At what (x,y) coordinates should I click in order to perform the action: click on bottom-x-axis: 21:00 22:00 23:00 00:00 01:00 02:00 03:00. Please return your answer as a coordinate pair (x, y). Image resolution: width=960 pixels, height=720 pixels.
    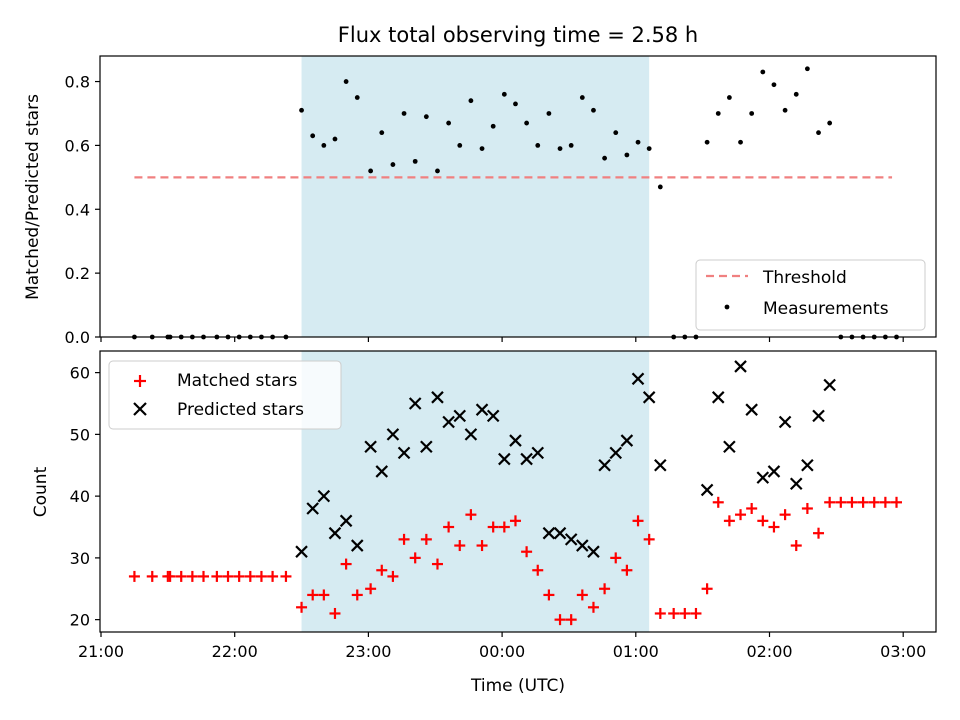
    Looking at the image, I should click on (502, 646).